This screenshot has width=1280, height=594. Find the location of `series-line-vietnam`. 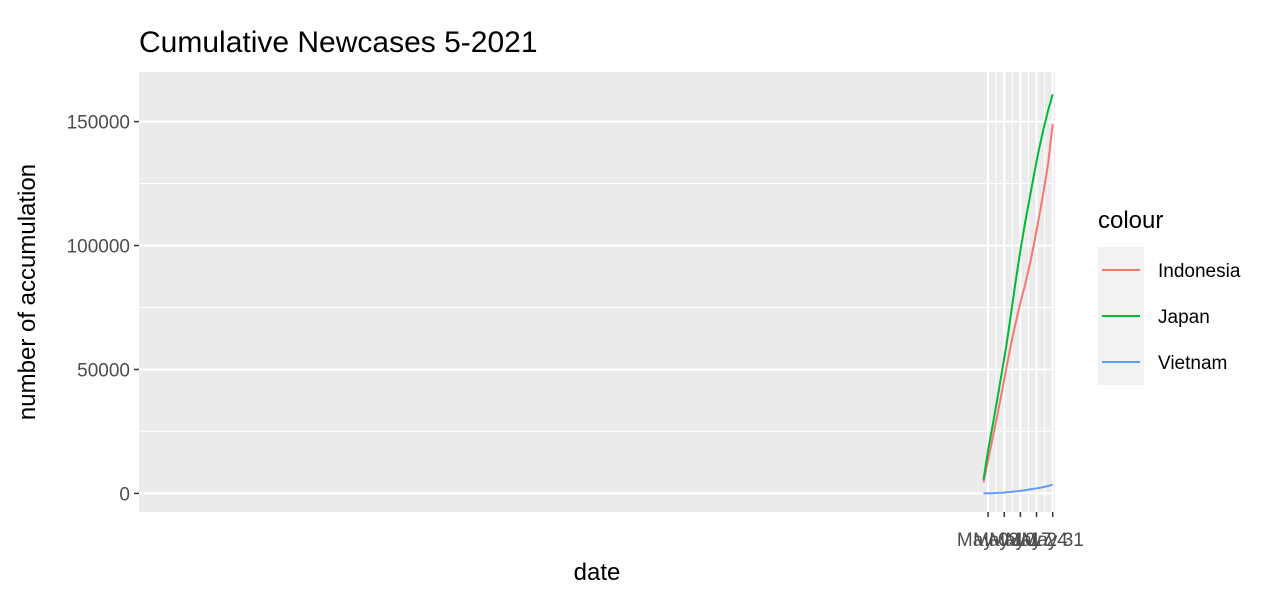

series-line-vietnam is located at coordinates (1018, 489).